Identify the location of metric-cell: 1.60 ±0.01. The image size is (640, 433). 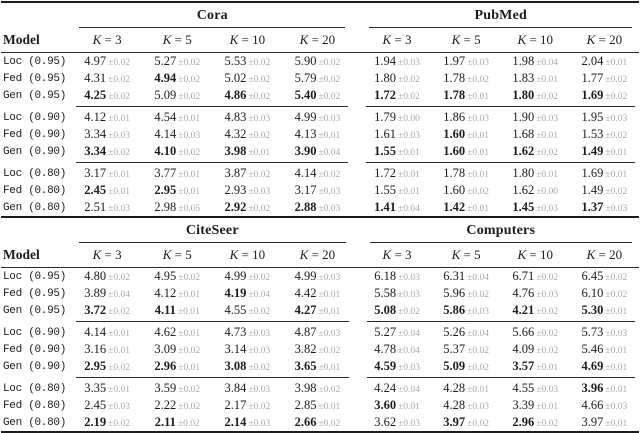
(466, 134).